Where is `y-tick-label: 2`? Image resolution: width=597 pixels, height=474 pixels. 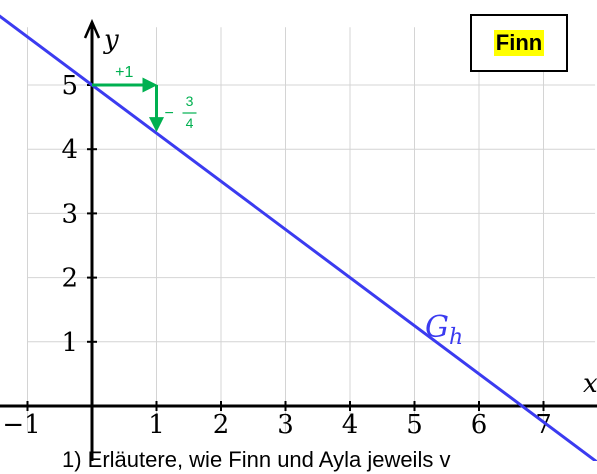 y-tick-label: 2 is located at coordinates (69, 279).